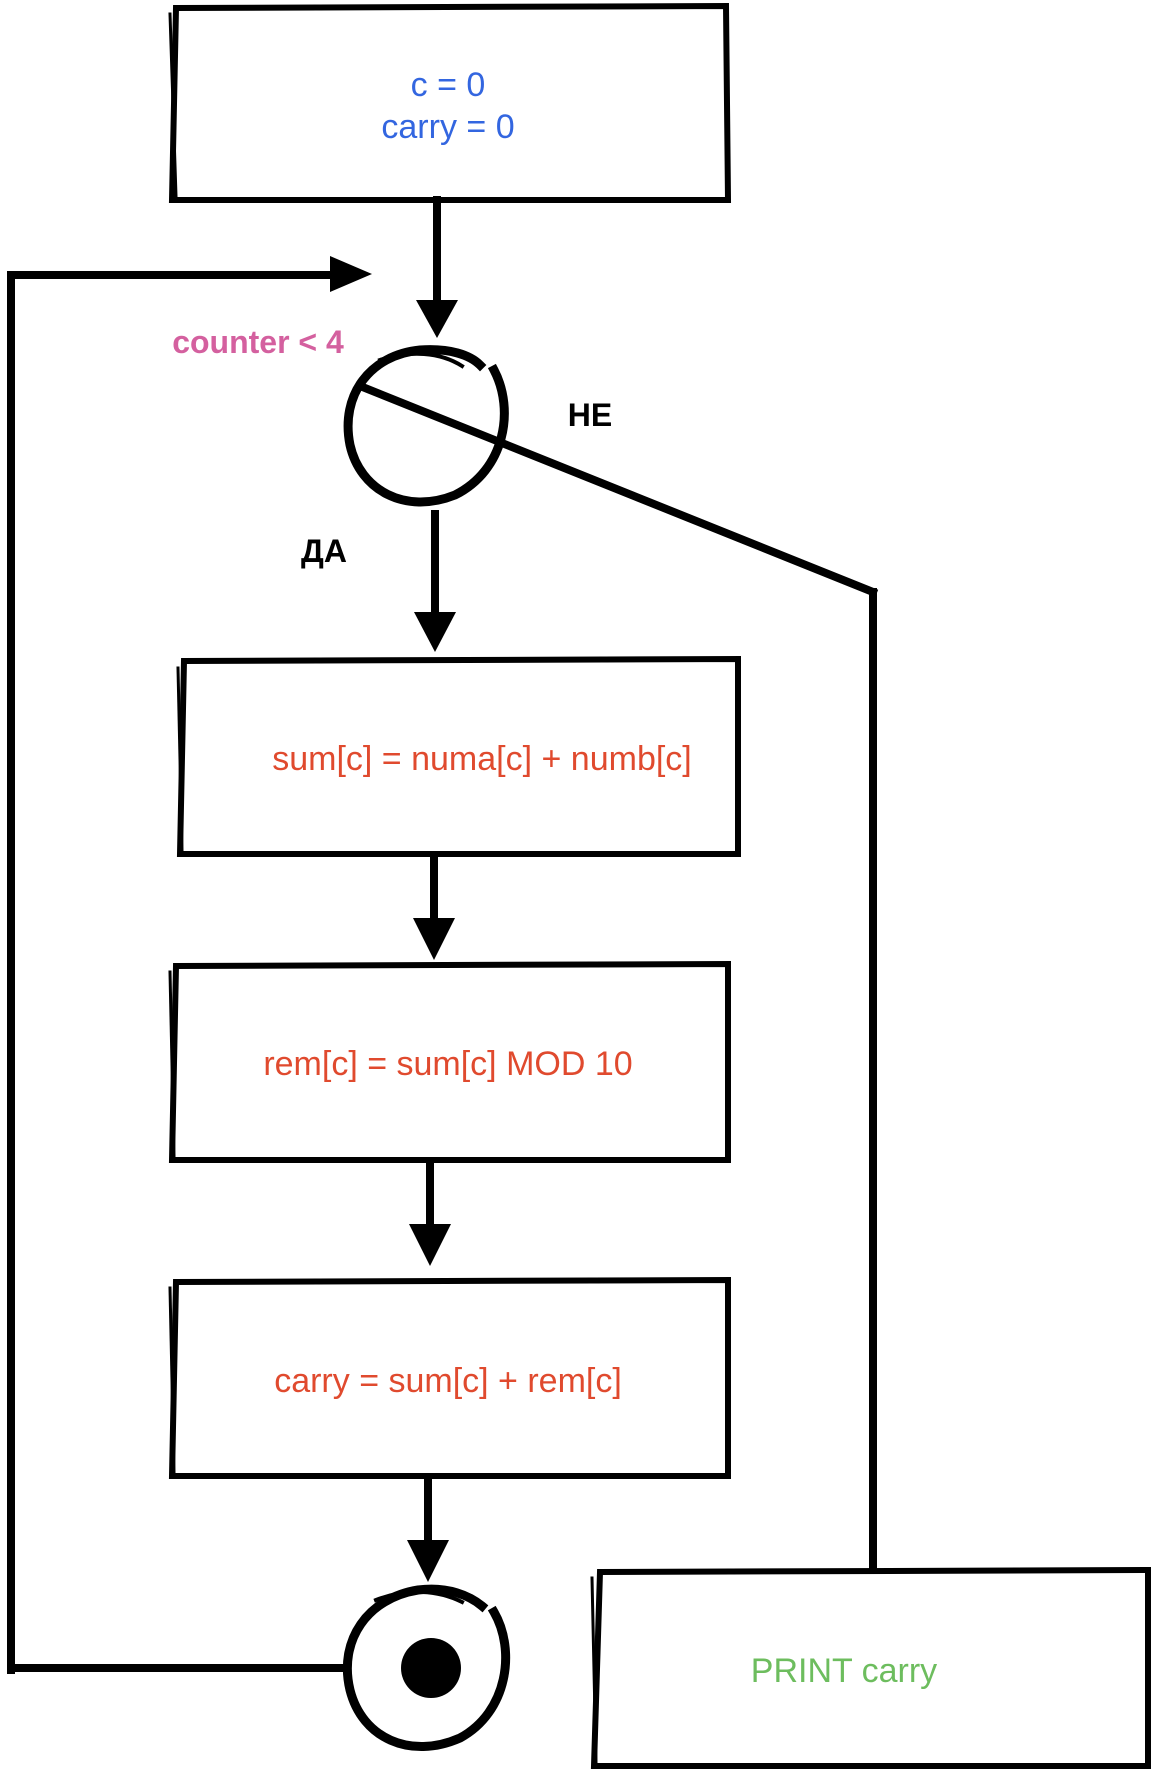 This screenshot has width=1152, height=1774. Describe the element at coordinates (351, 274) in the screenshot. I see `loop-return-arrowhead` at that location.